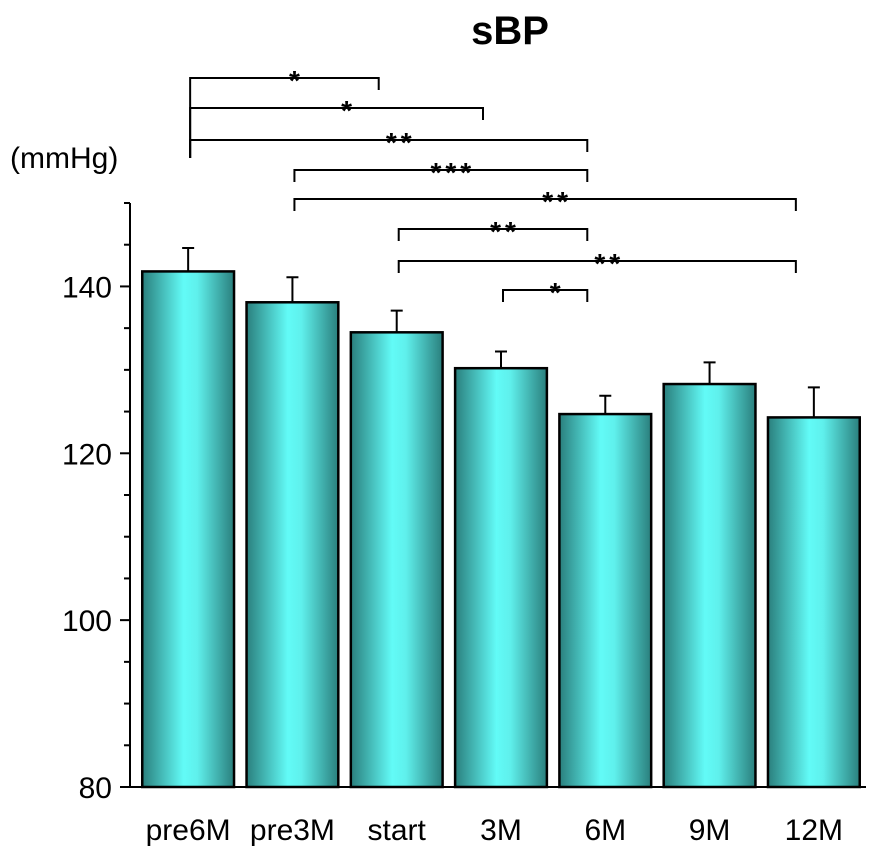 The width and height of the screenshot is (872, 848). I want to click on x-tick-label-6M: 6M, so click(605, 830).